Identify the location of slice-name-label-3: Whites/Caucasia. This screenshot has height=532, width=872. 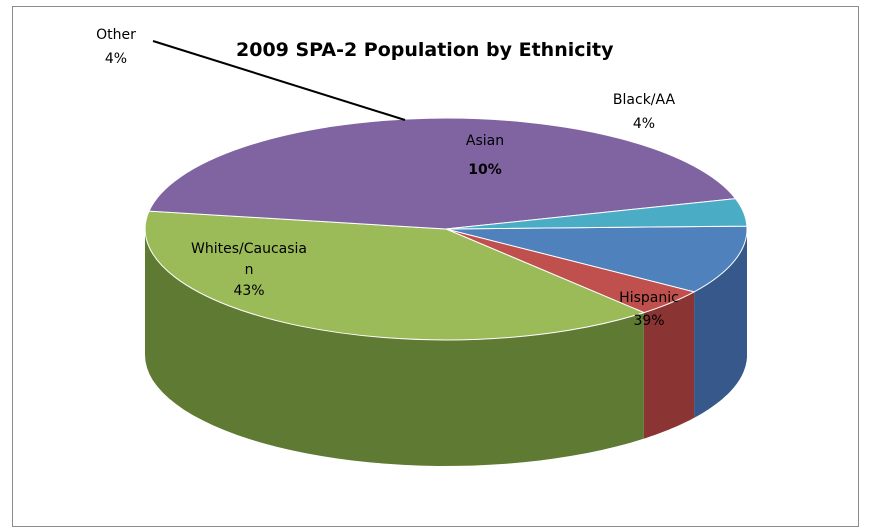
(249, 249).